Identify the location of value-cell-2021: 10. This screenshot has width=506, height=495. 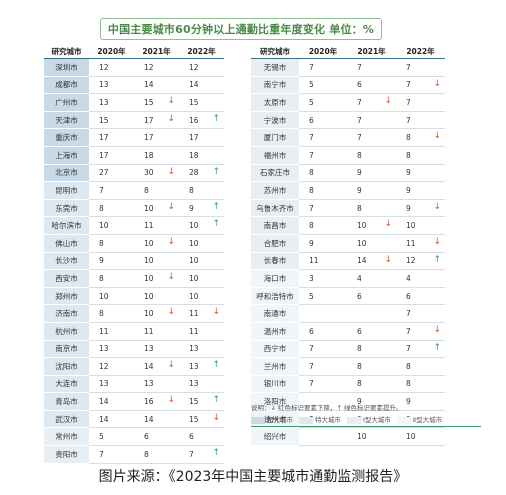
(371, 437).